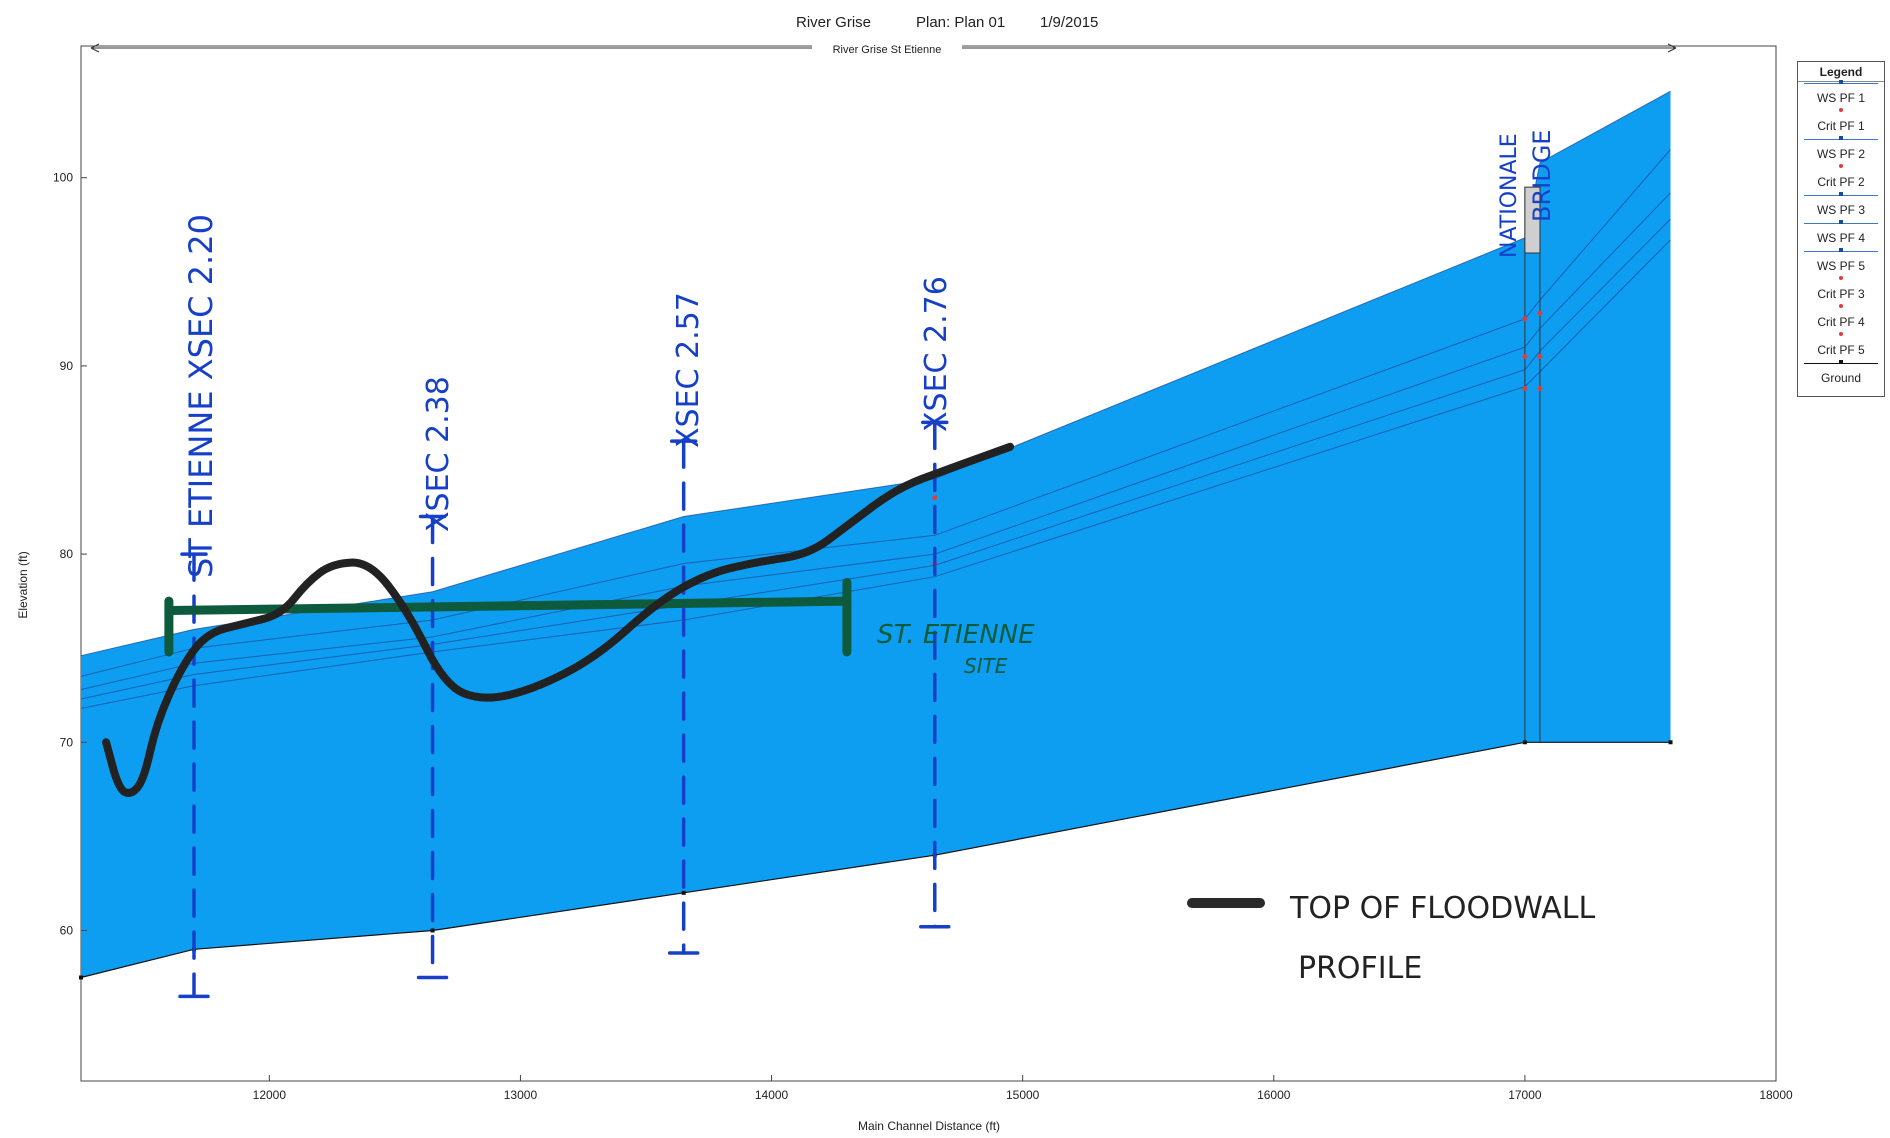  I want to click on x-tick-label-16000: 16000, so click(1274, 1095).